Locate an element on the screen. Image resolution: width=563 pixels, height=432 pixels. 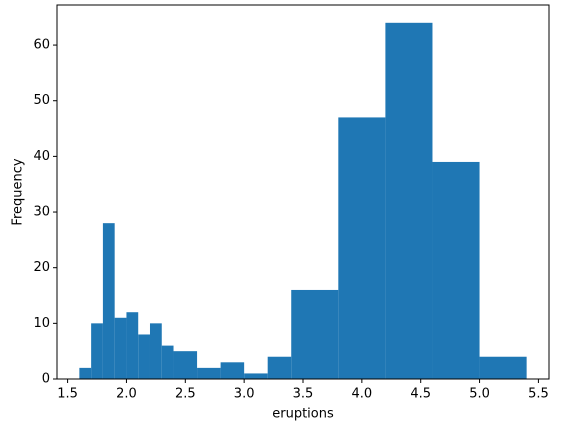
y-tick-label: 50 is located at coordinates (41, 100).